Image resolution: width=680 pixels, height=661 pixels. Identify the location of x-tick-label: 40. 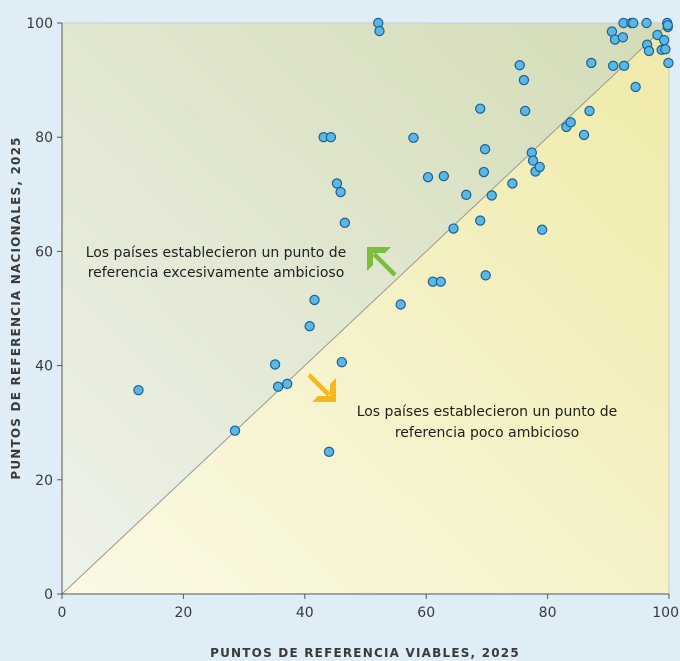
(305, 613).